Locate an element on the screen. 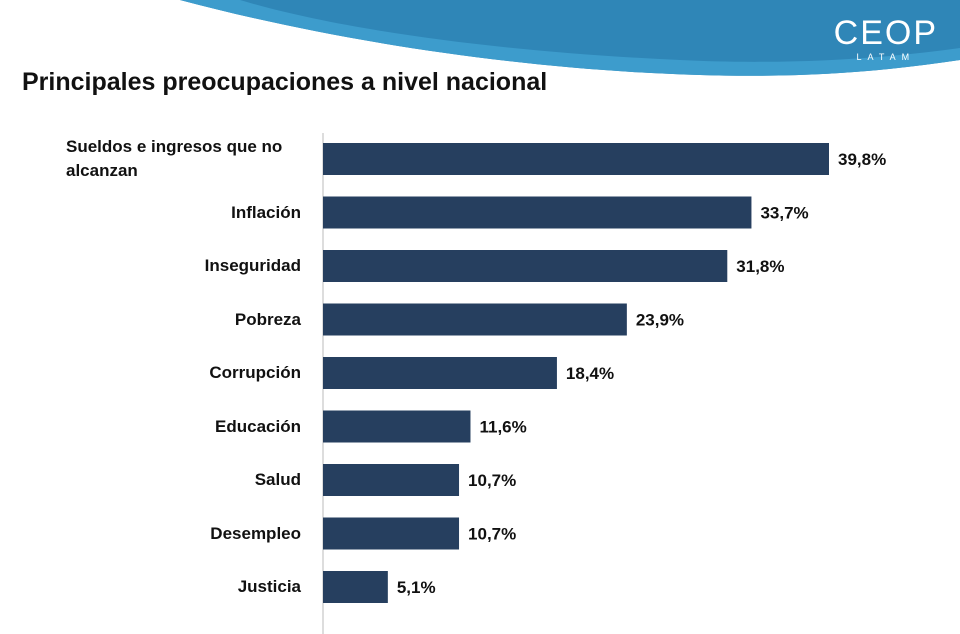 Image resolution: width=960 pixels, height=634 pixels. category-label: Corrupción is located at coordinates (255, 372).